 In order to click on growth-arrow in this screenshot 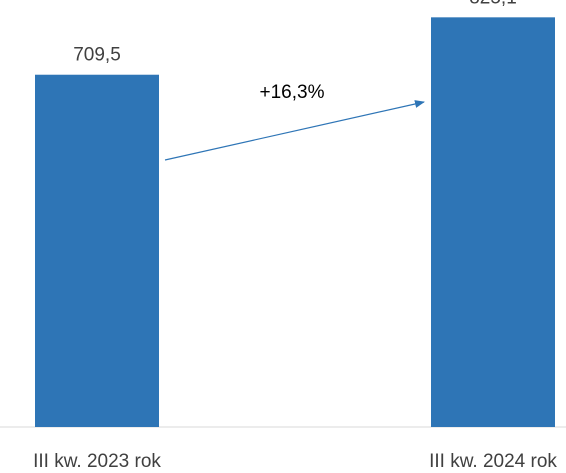, I will do `click(294, 130)`.